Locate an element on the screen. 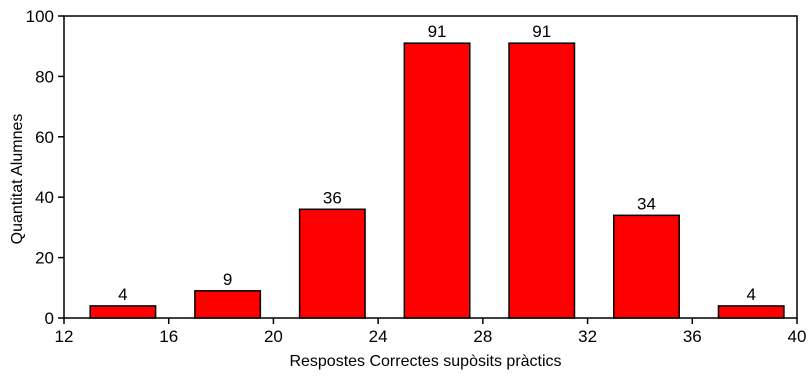 The image size is (810, 377). x-tick-label-7: 40 is located at coordinates (797, 336).